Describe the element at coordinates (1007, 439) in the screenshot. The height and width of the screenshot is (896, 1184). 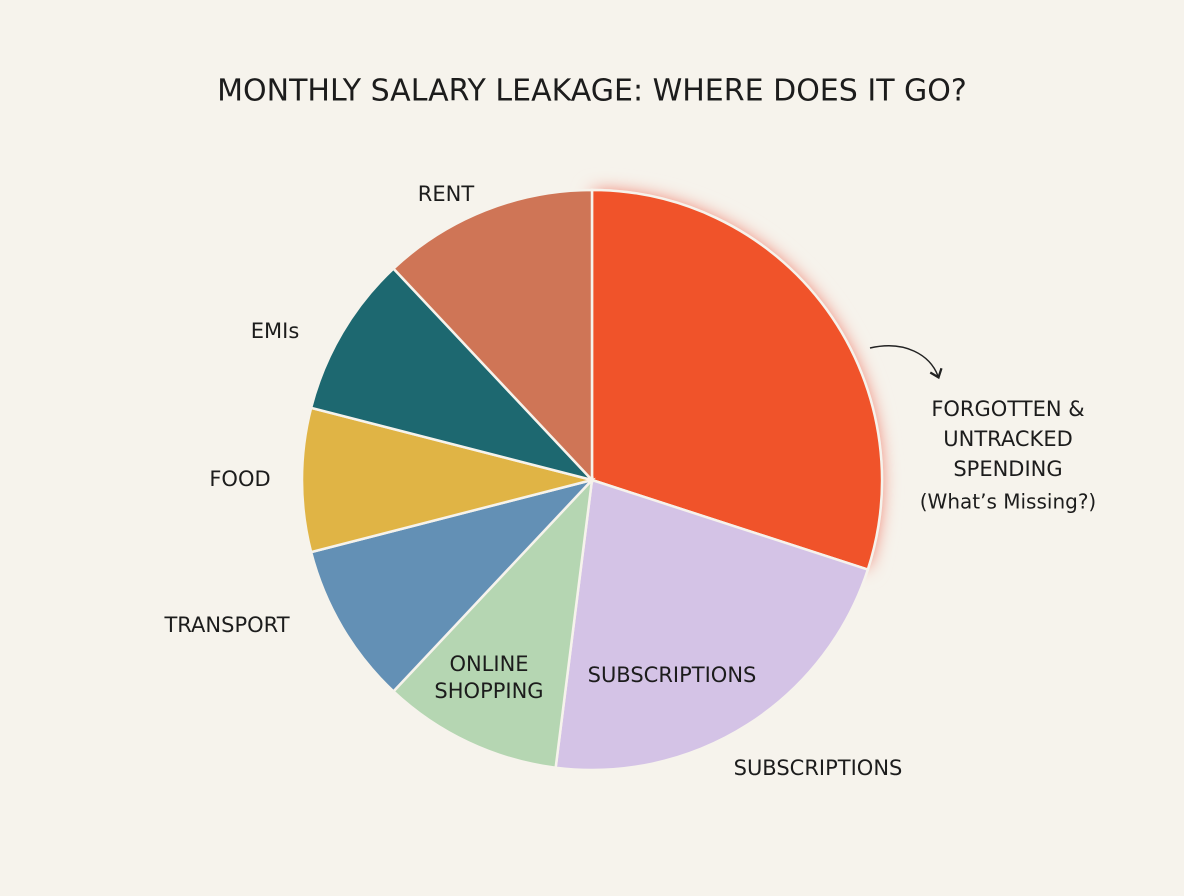
I see `slice-label: FORGOTTEN & UNTRACKED SPENDING` at that location.